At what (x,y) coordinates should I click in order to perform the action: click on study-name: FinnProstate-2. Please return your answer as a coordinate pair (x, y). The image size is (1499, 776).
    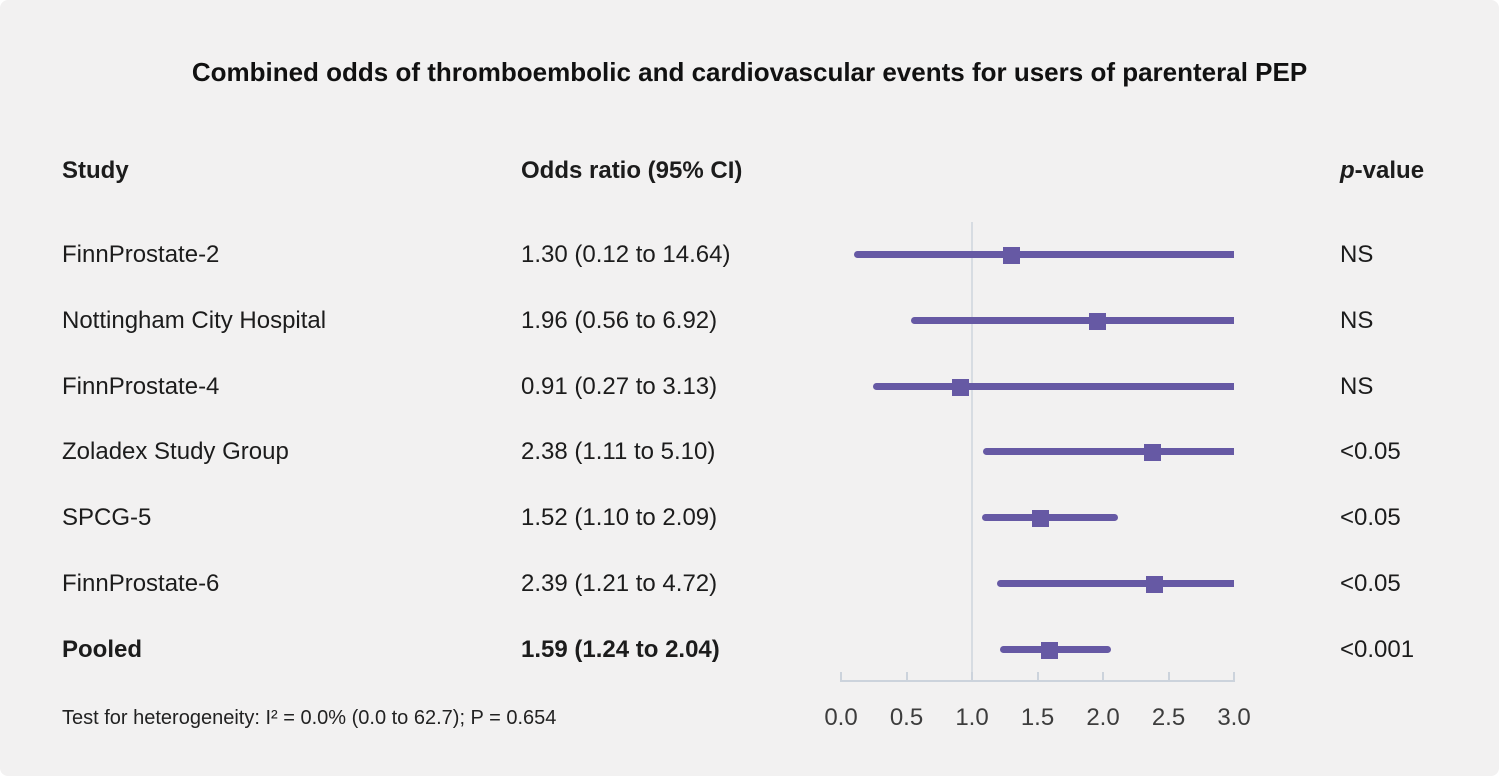
    Looking at the image, I should click on (141, 254).